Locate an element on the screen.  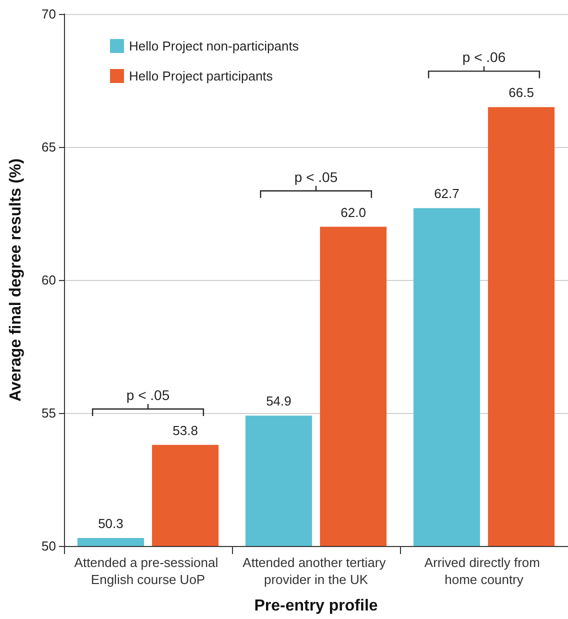
y-tick-label: 50 is located at coordinates (49, 546).